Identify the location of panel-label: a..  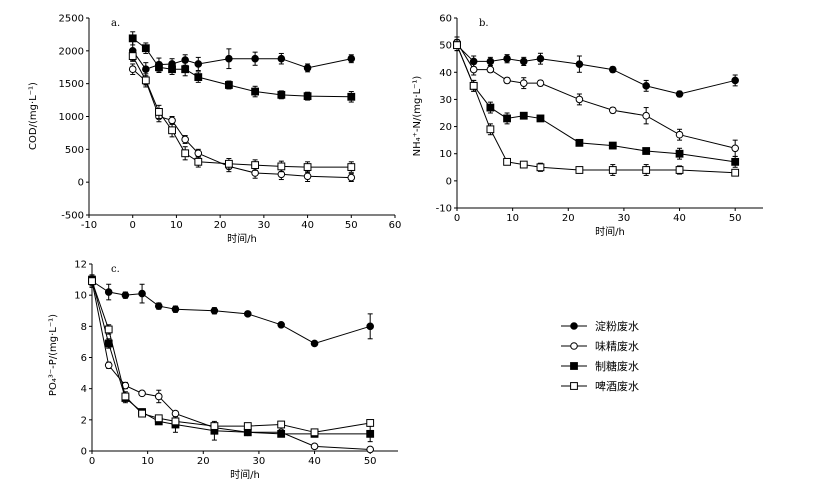
(115, 23).